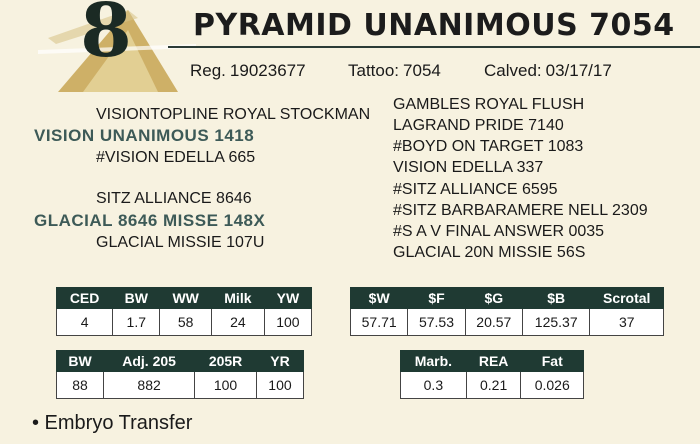 Image resolution: width=700 pixels, height=444 pixels. Describe the element at coordinates (149, 385) in the screenshot. I see `actual-value: 882` at that location.